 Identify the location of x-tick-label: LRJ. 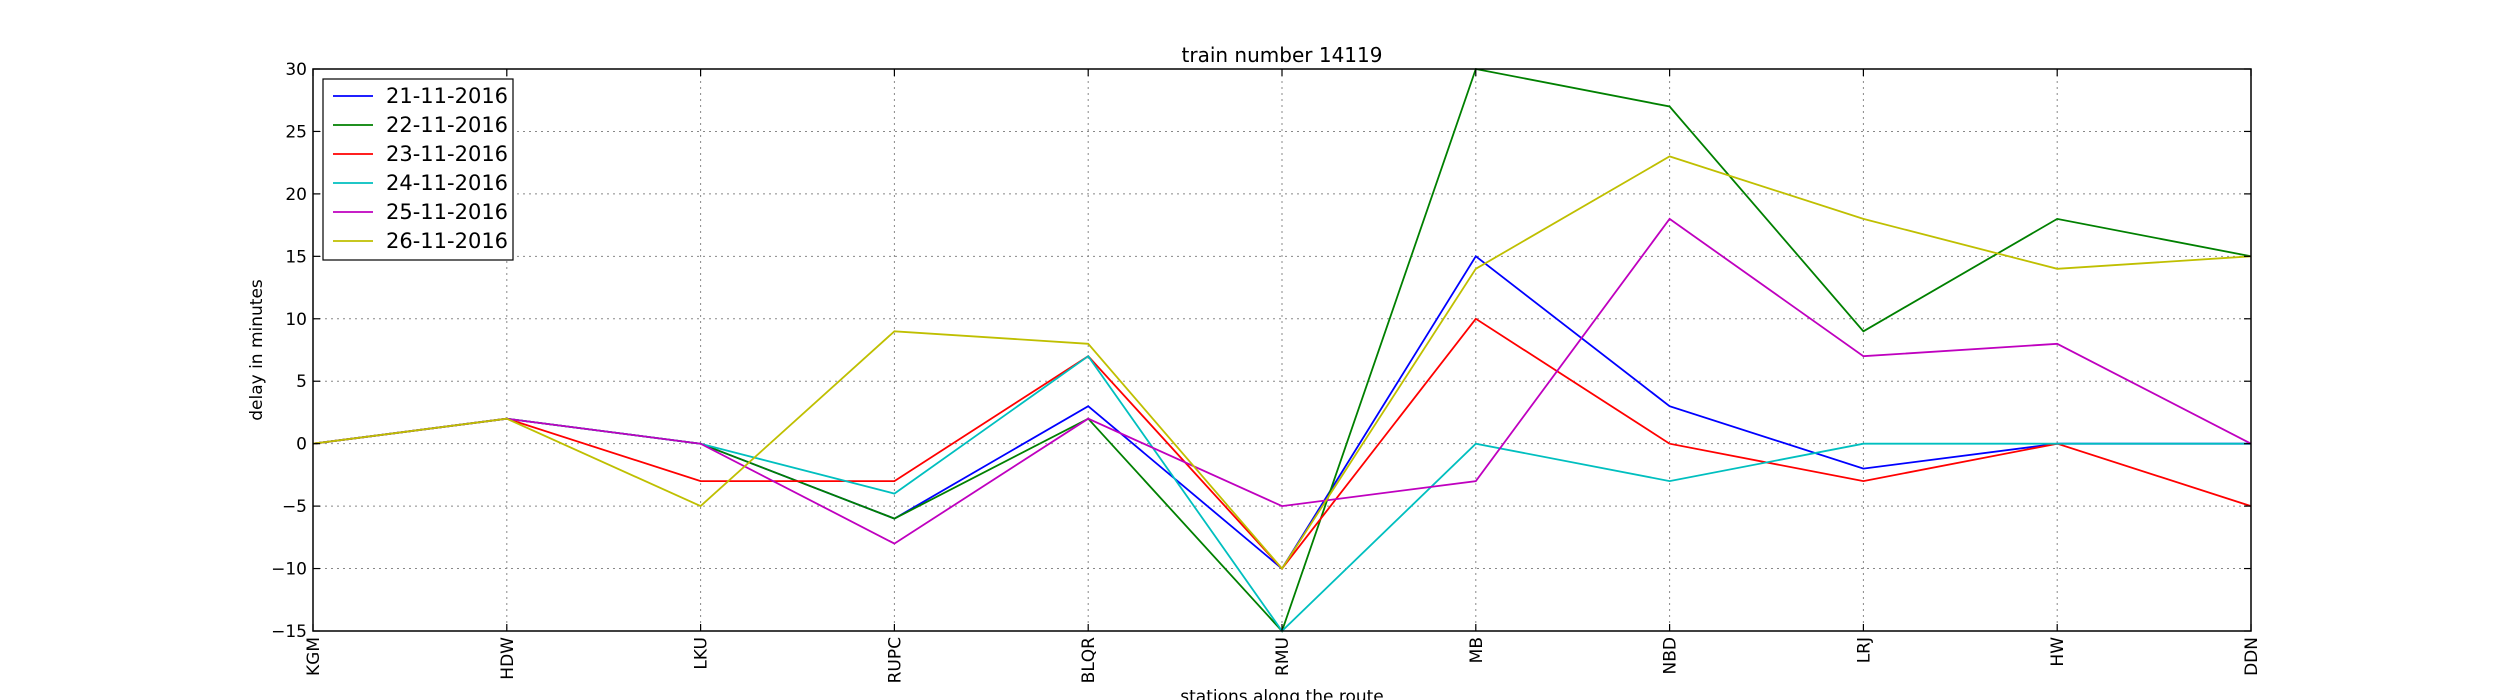
(1864, 650).